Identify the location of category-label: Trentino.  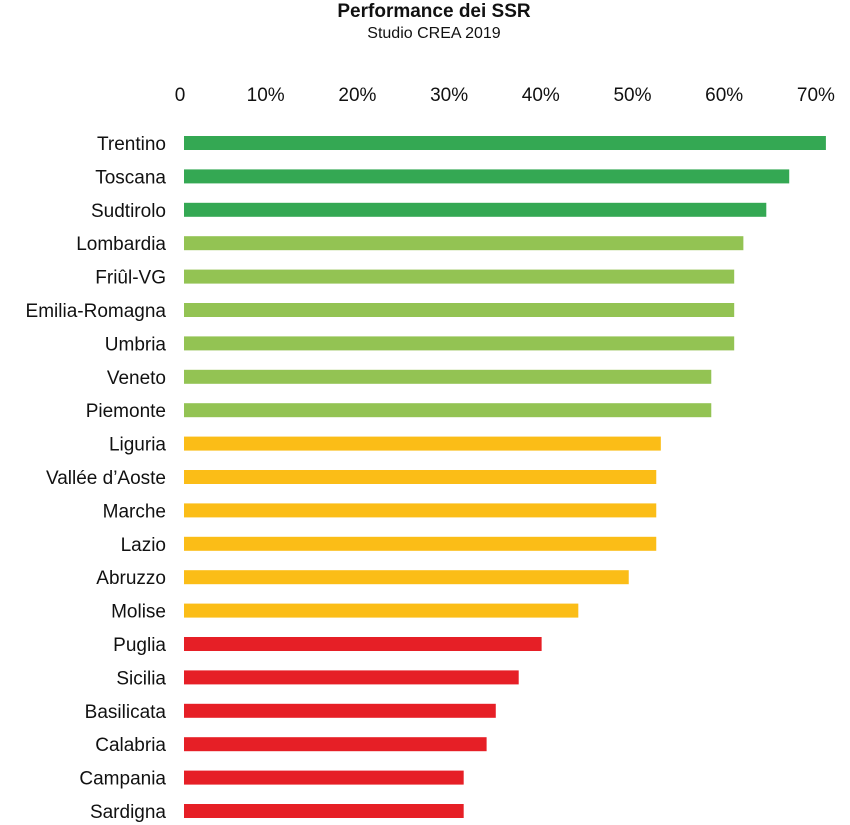
(131, 144).